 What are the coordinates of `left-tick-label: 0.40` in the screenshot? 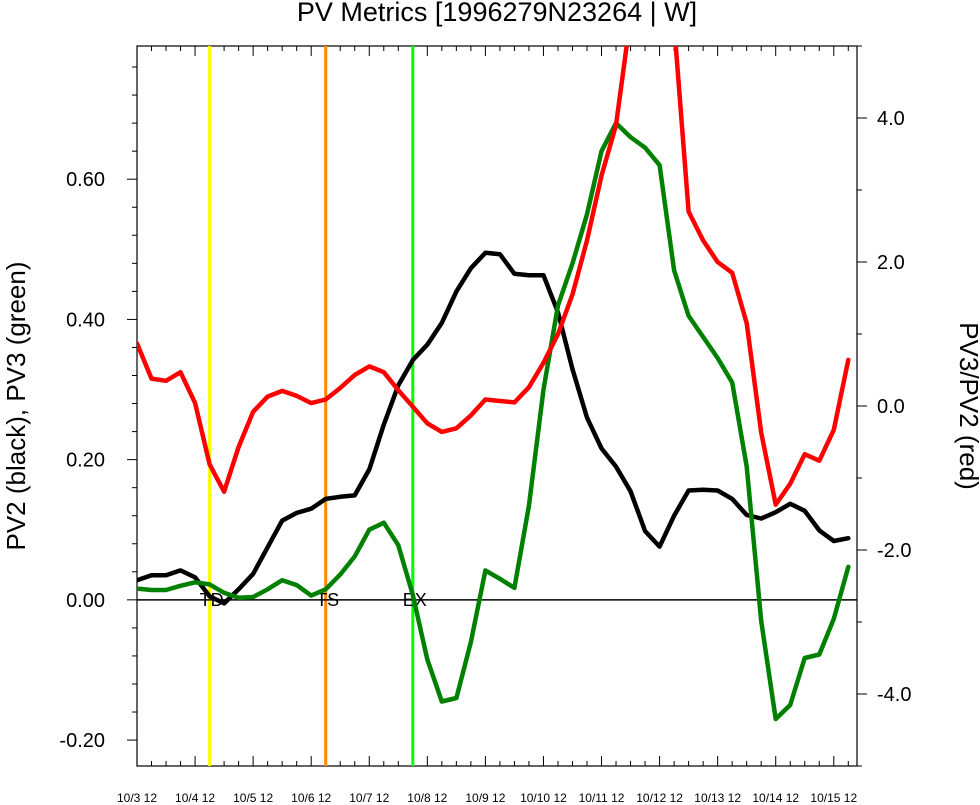 It's located at (85, 320).